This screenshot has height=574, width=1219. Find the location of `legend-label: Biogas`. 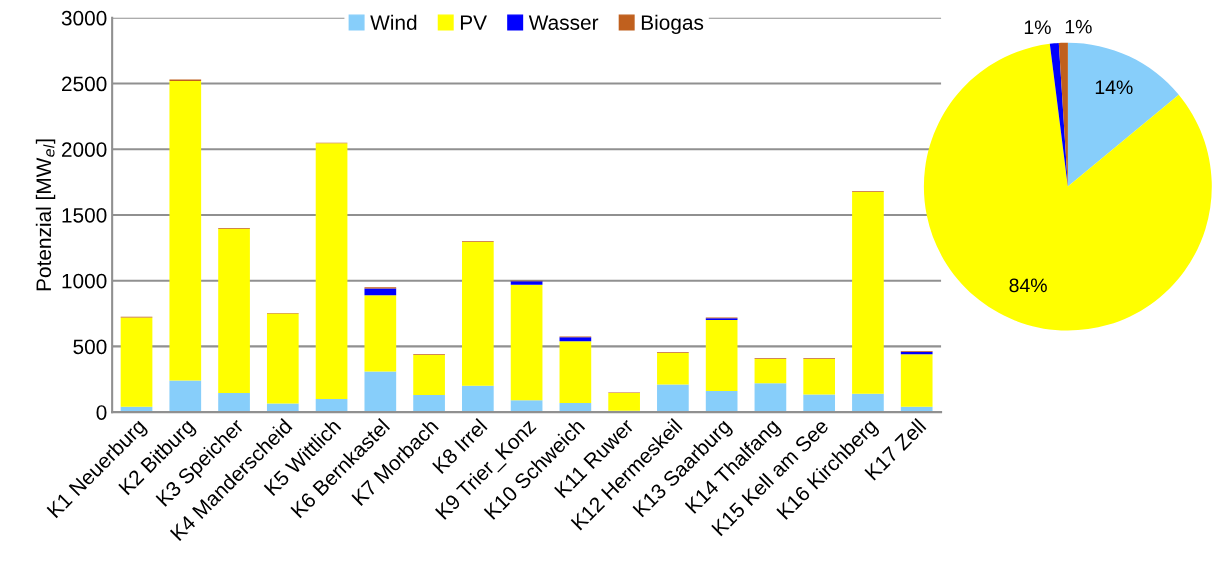

legend-label: Biogas is located at coordinates (672, 24).